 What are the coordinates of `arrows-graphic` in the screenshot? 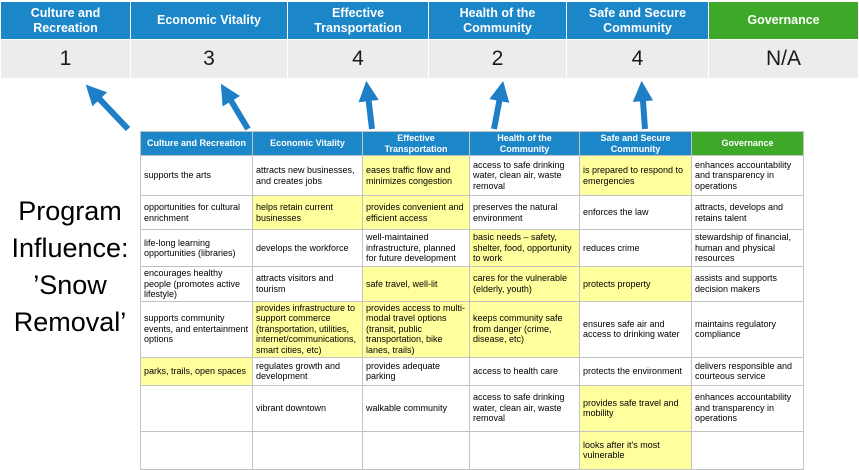 It's located at (369, 105).